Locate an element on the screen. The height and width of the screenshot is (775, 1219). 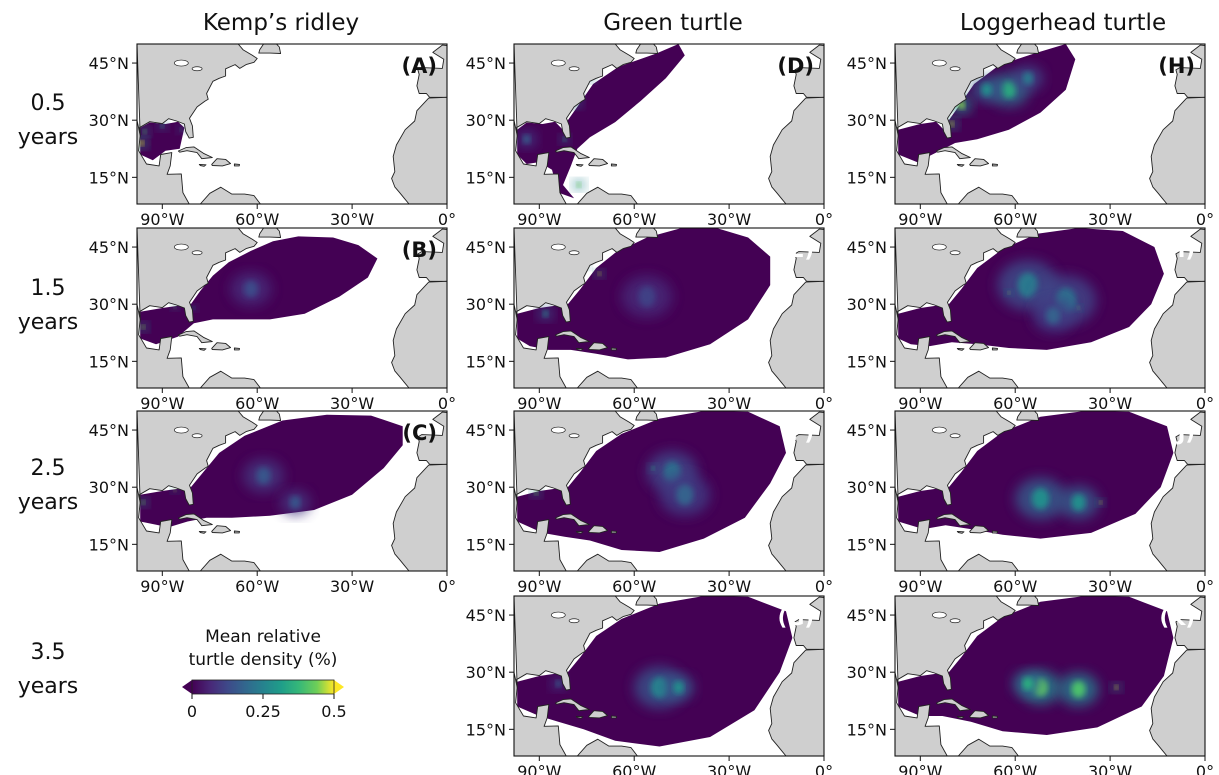
colorbar-label-line1: Mean relative is located at coordinates (263, 637).